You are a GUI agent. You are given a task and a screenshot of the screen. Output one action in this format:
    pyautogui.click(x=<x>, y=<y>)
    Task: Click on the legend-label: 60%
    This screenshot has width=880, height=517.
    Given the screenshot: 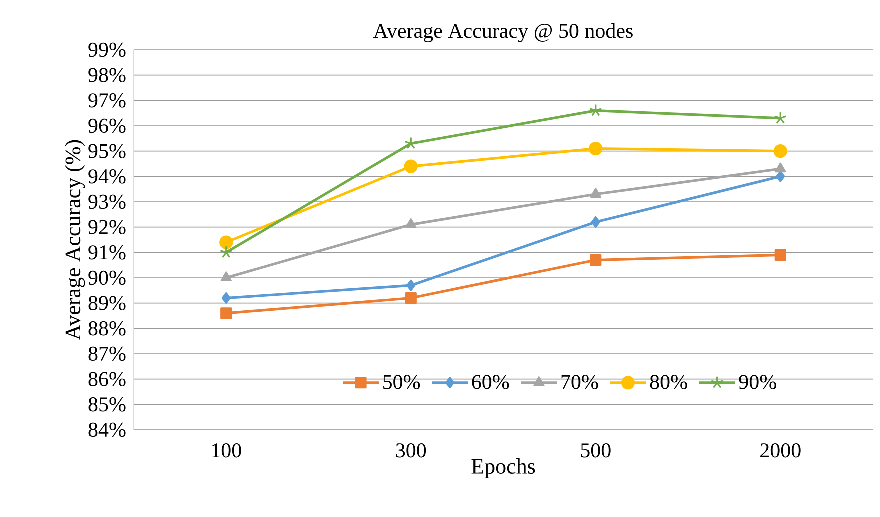 What is the action you would take?
    pyautogui.click(x=491, y=382)
    